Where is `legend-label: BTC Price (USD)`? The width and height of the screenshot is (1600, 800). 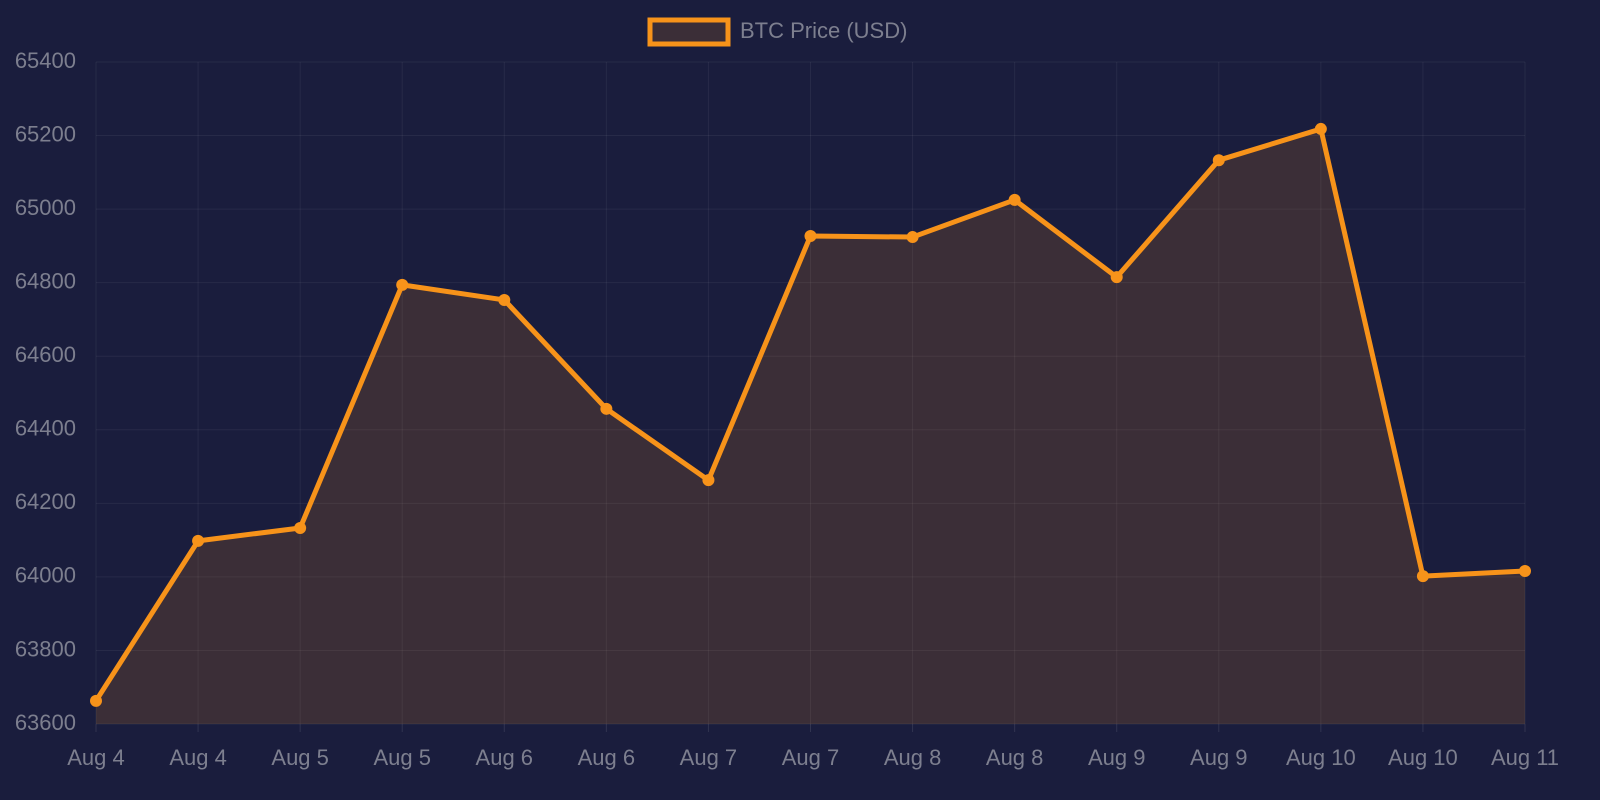
legend-label: BTC Price (USD) is located at coordinates (823, 30).